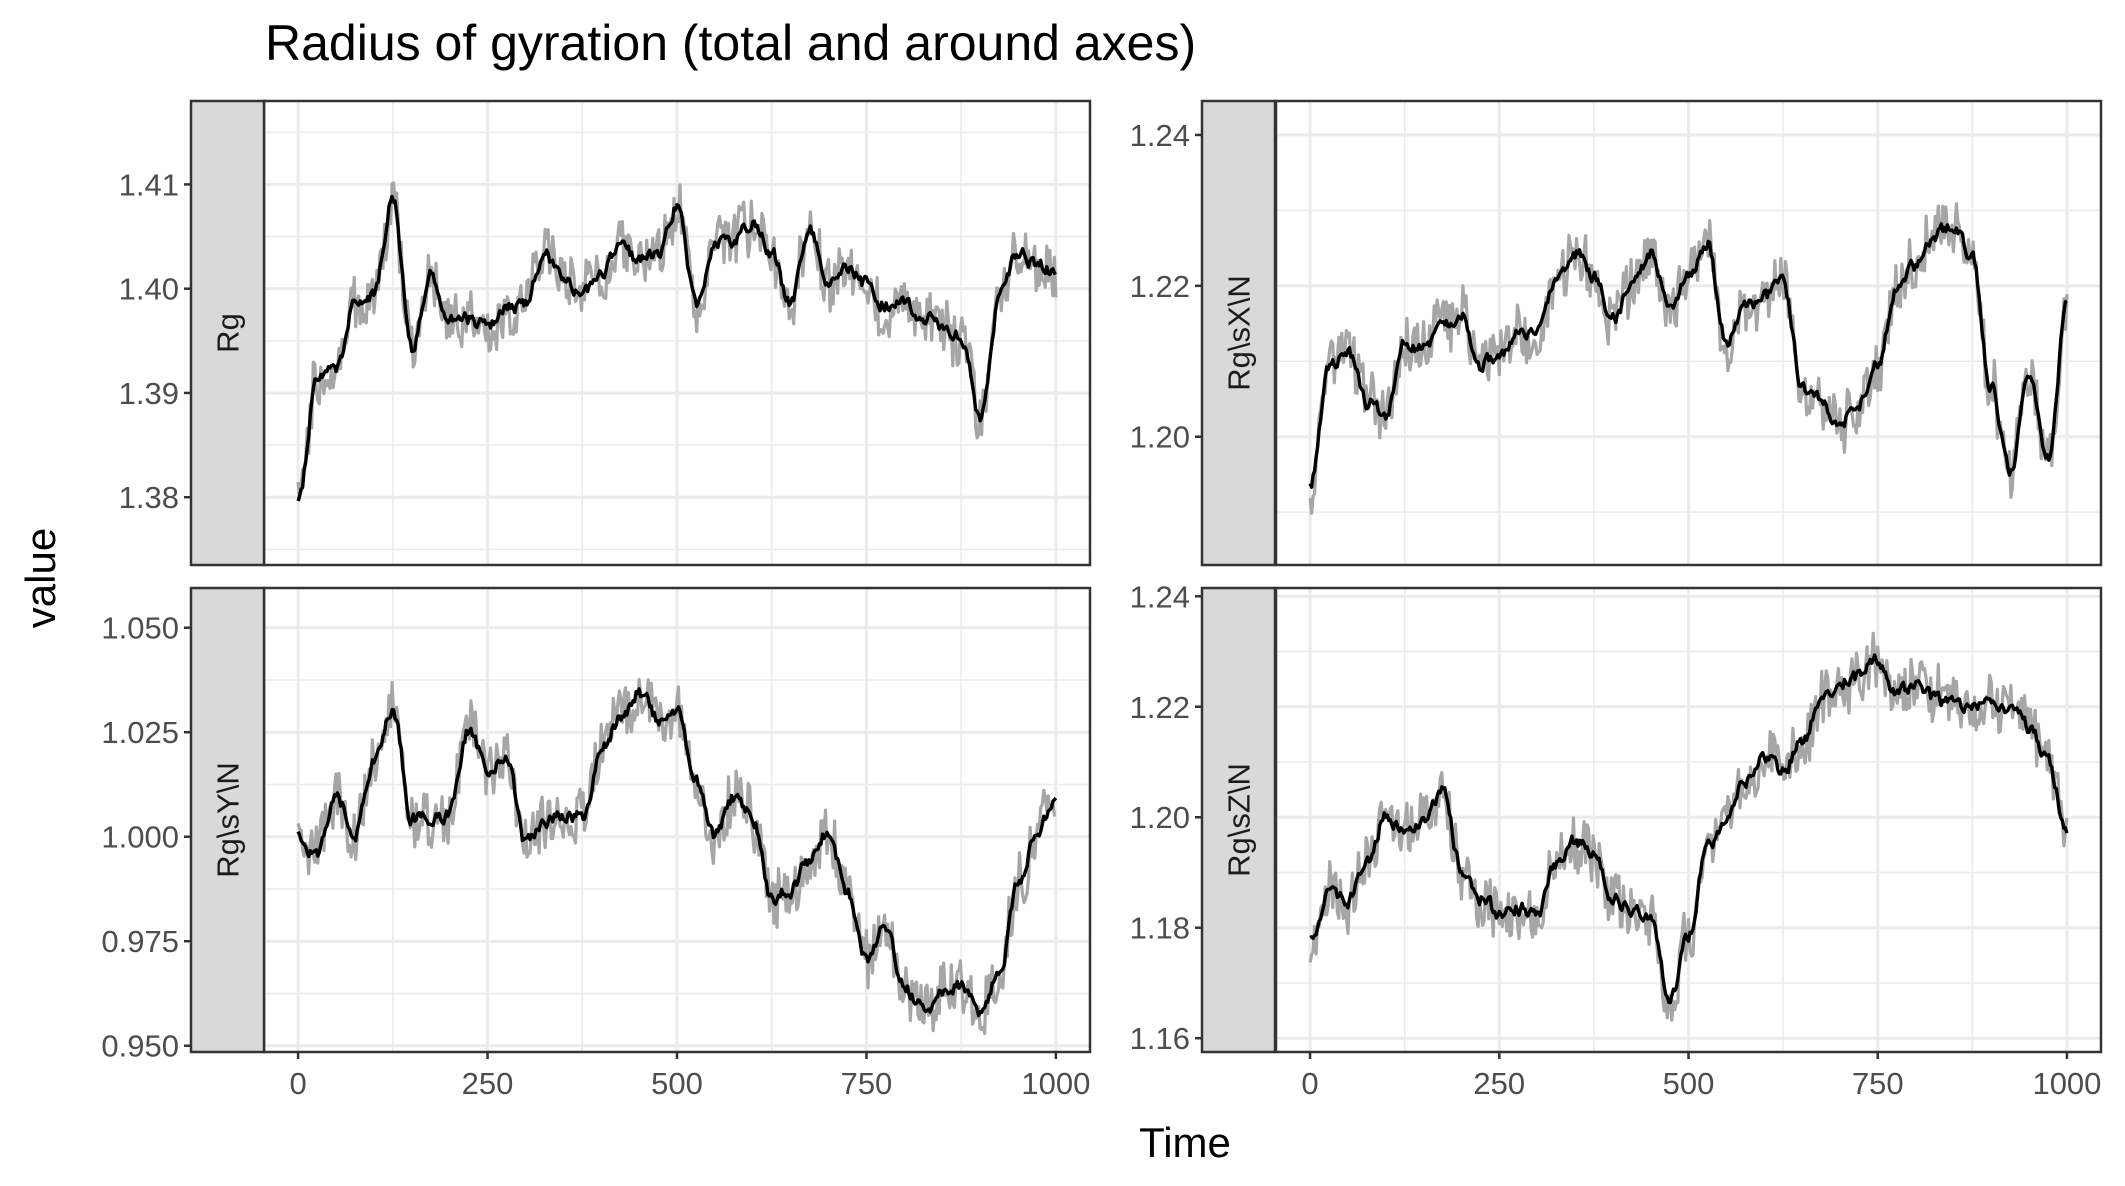  Describe the element at coordinates (1185, 1142) in the screenshot. I see `x-axis-title: Time` at that location.